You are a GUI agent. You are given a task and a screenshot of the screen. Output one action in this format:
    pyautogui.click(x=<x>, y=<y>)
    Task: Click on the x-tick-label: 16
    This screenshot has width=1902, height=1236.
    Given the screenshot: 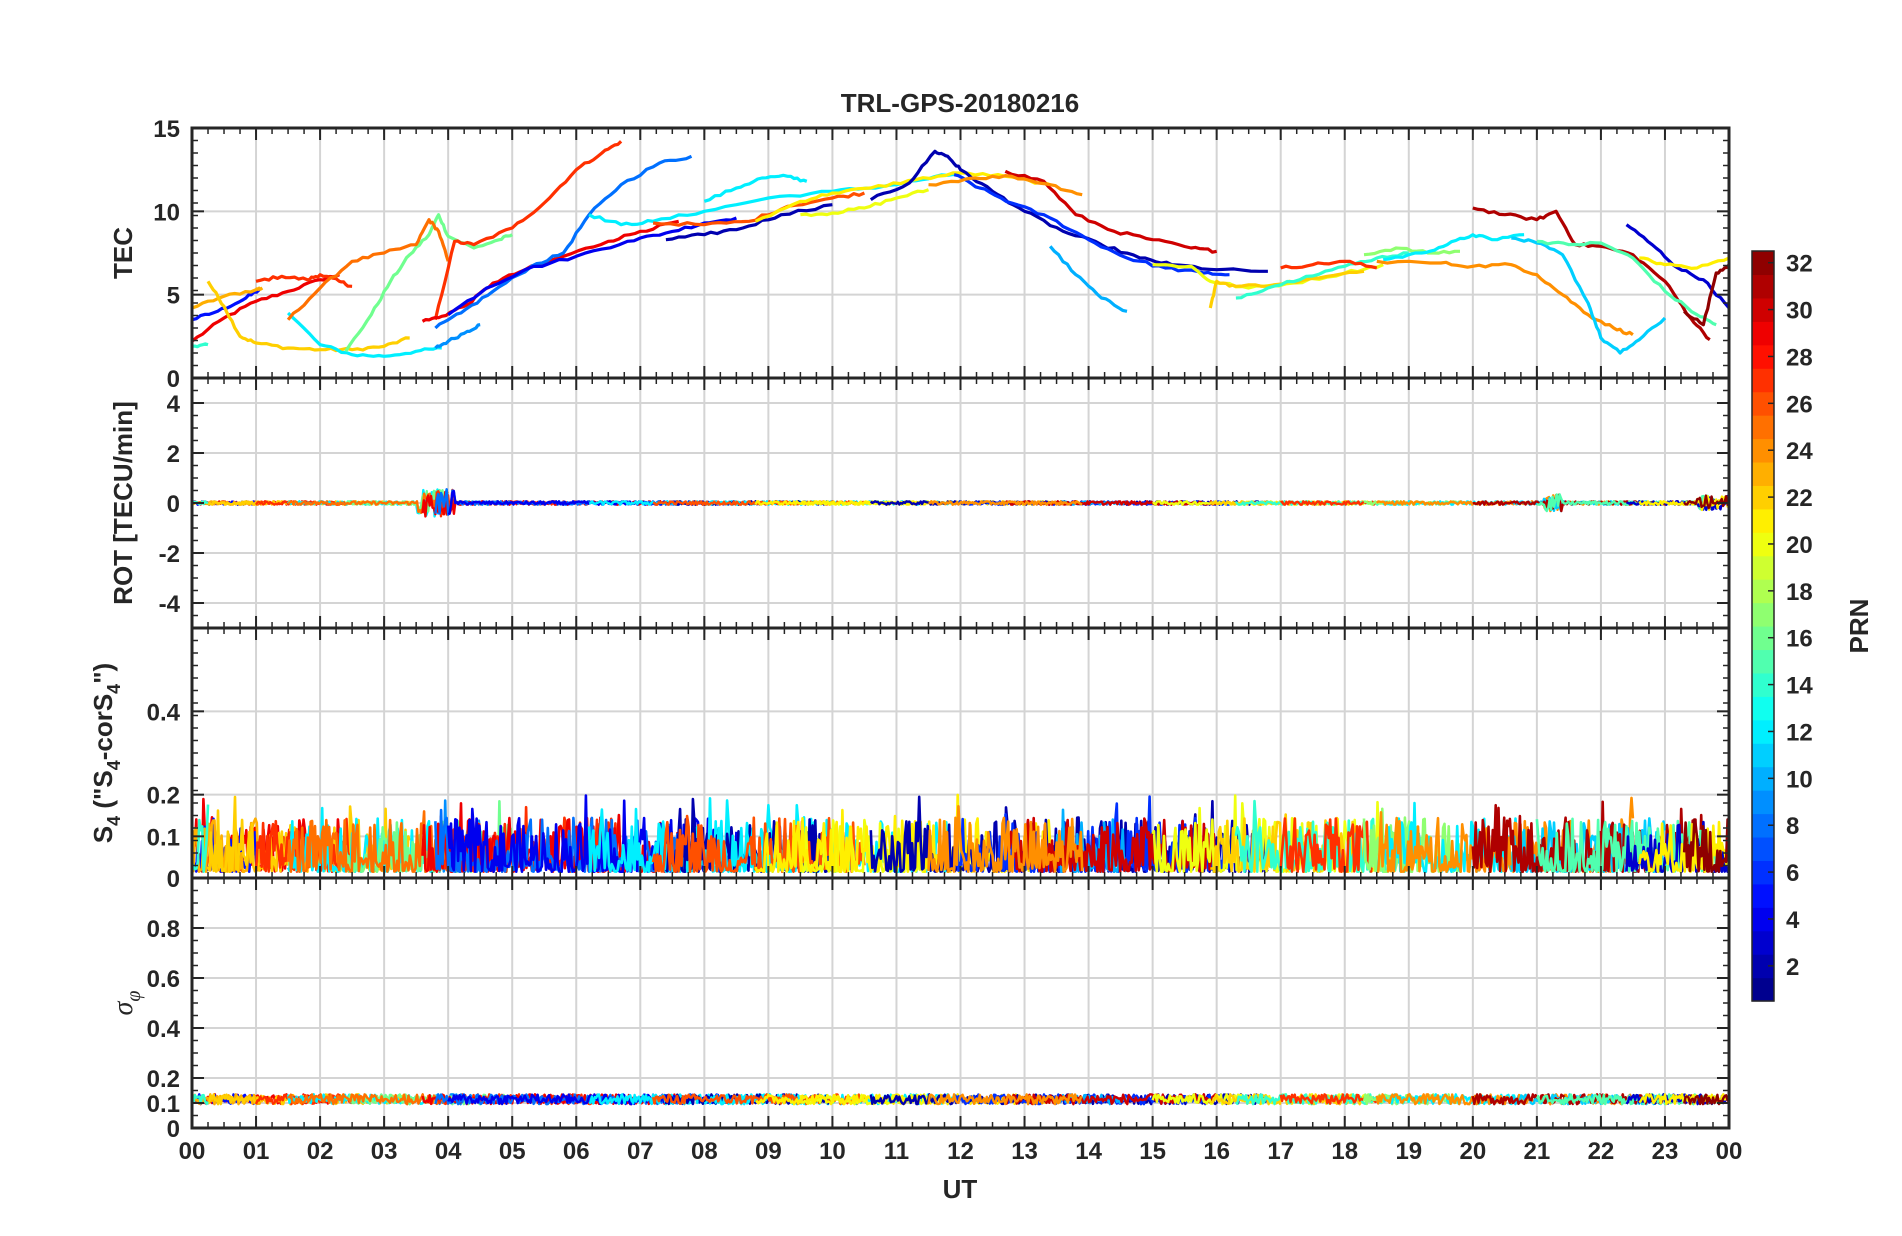 What is the action you would take?
    pyautogui.click(x=1216, y=1151)
    